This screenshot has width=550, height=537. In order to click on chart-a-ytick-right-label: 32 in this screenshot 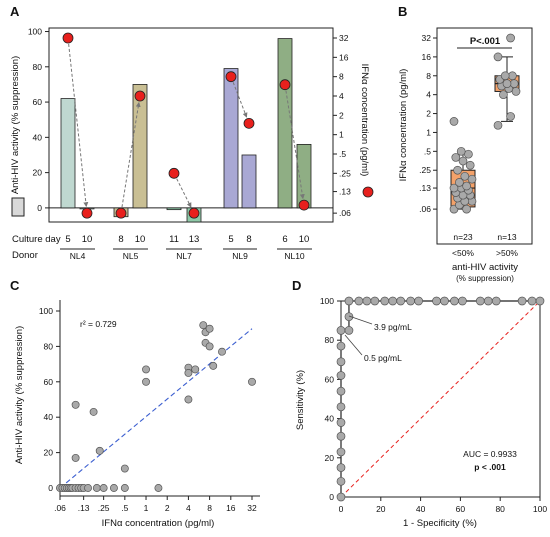, I will do `click(344, 38)`.